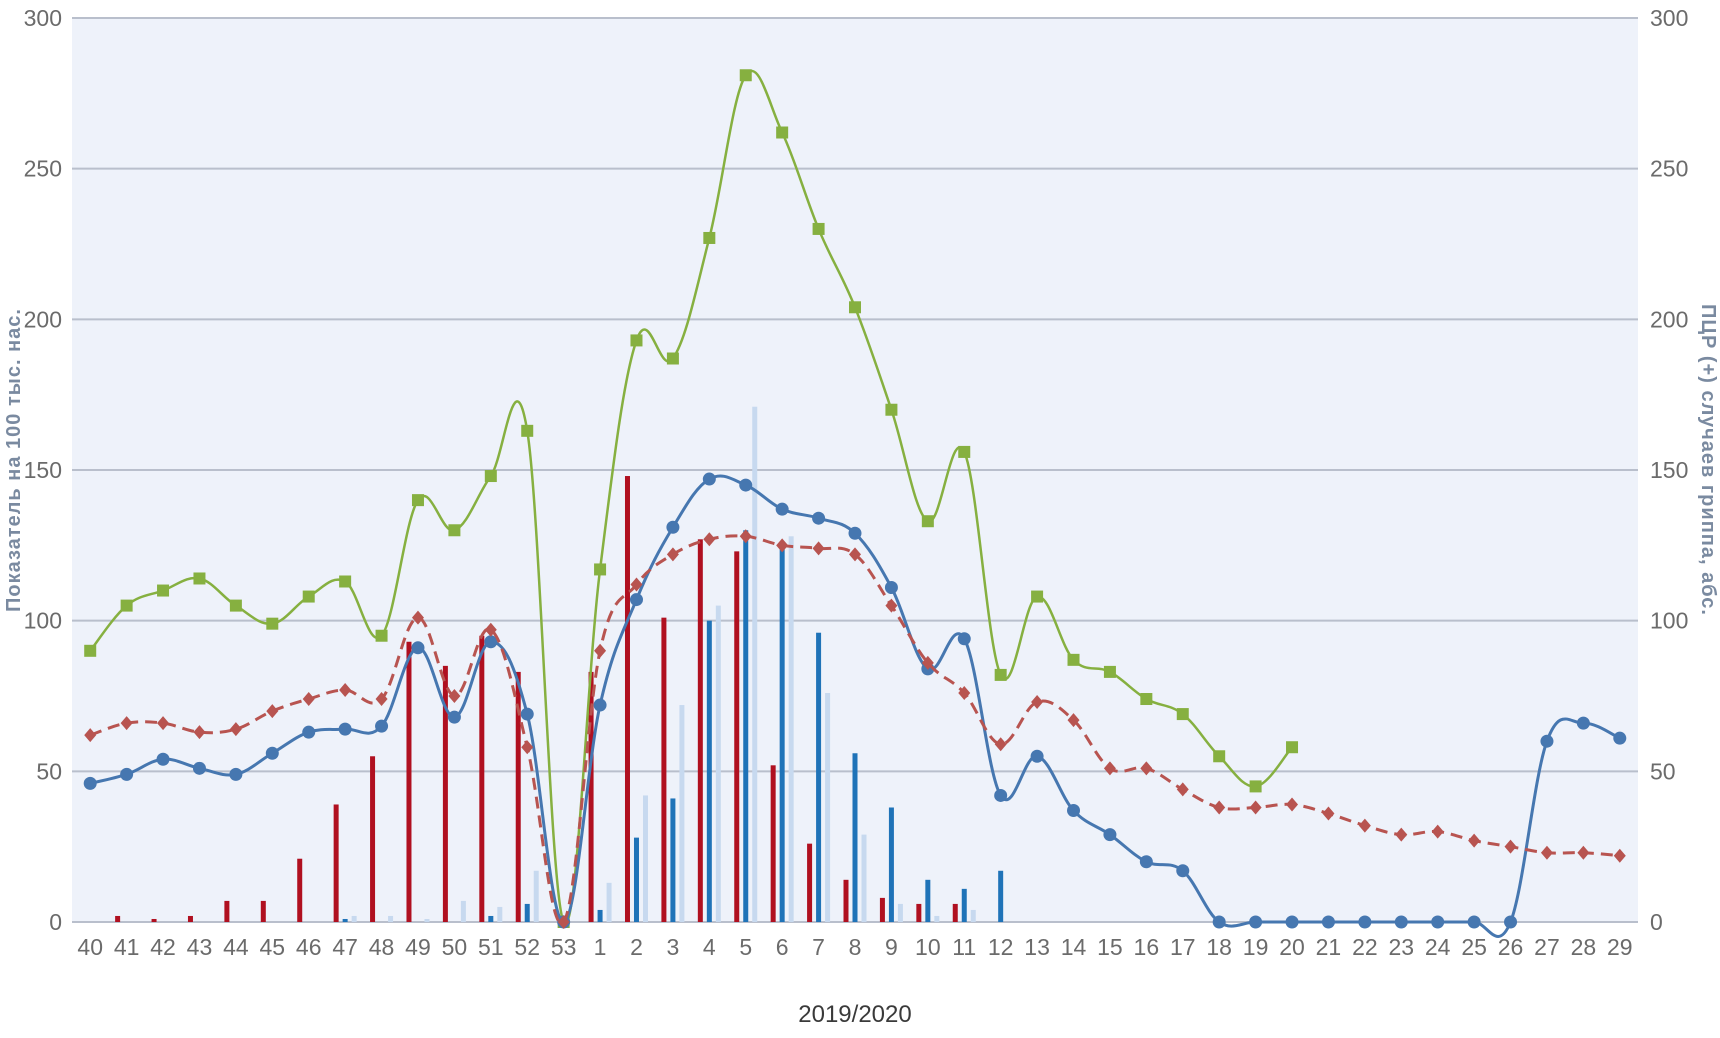  I want to click on x-tick-label: 25, so click(1474, 947).